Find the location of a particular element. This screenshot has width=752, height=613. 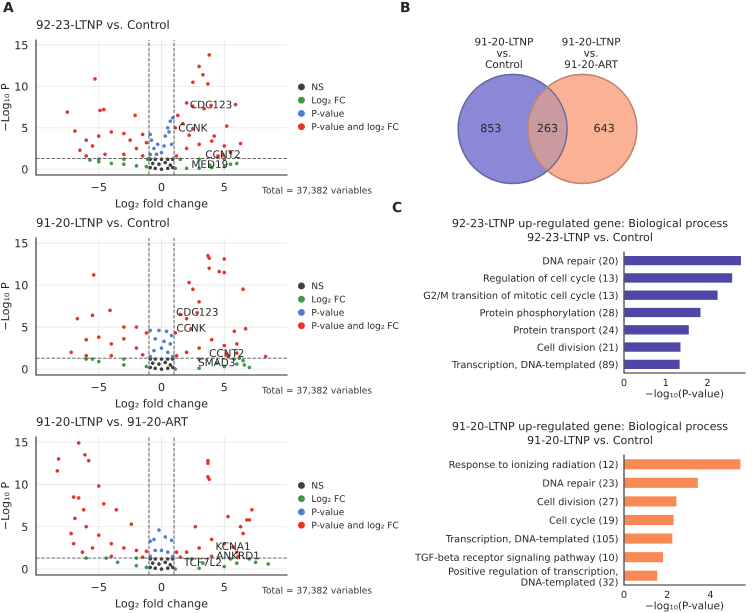

y-tick-label: TGF-beta receptor signaling pathway (10) is located at coordinates (516, 558).